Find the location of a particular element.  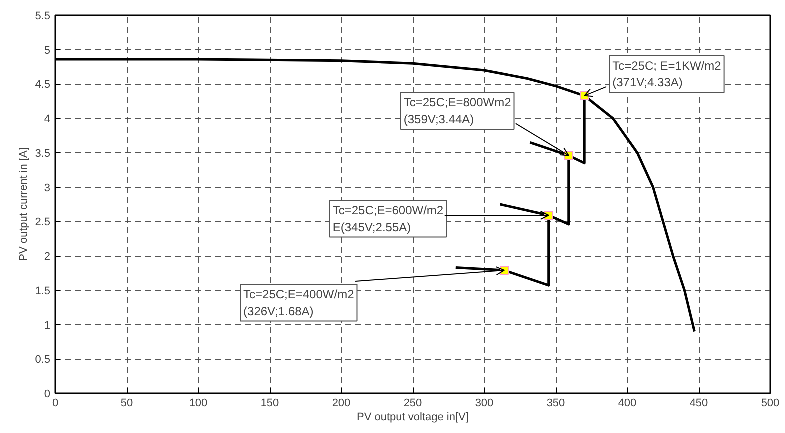

x-tick-label: 0 is located at coordinates (55, 404).